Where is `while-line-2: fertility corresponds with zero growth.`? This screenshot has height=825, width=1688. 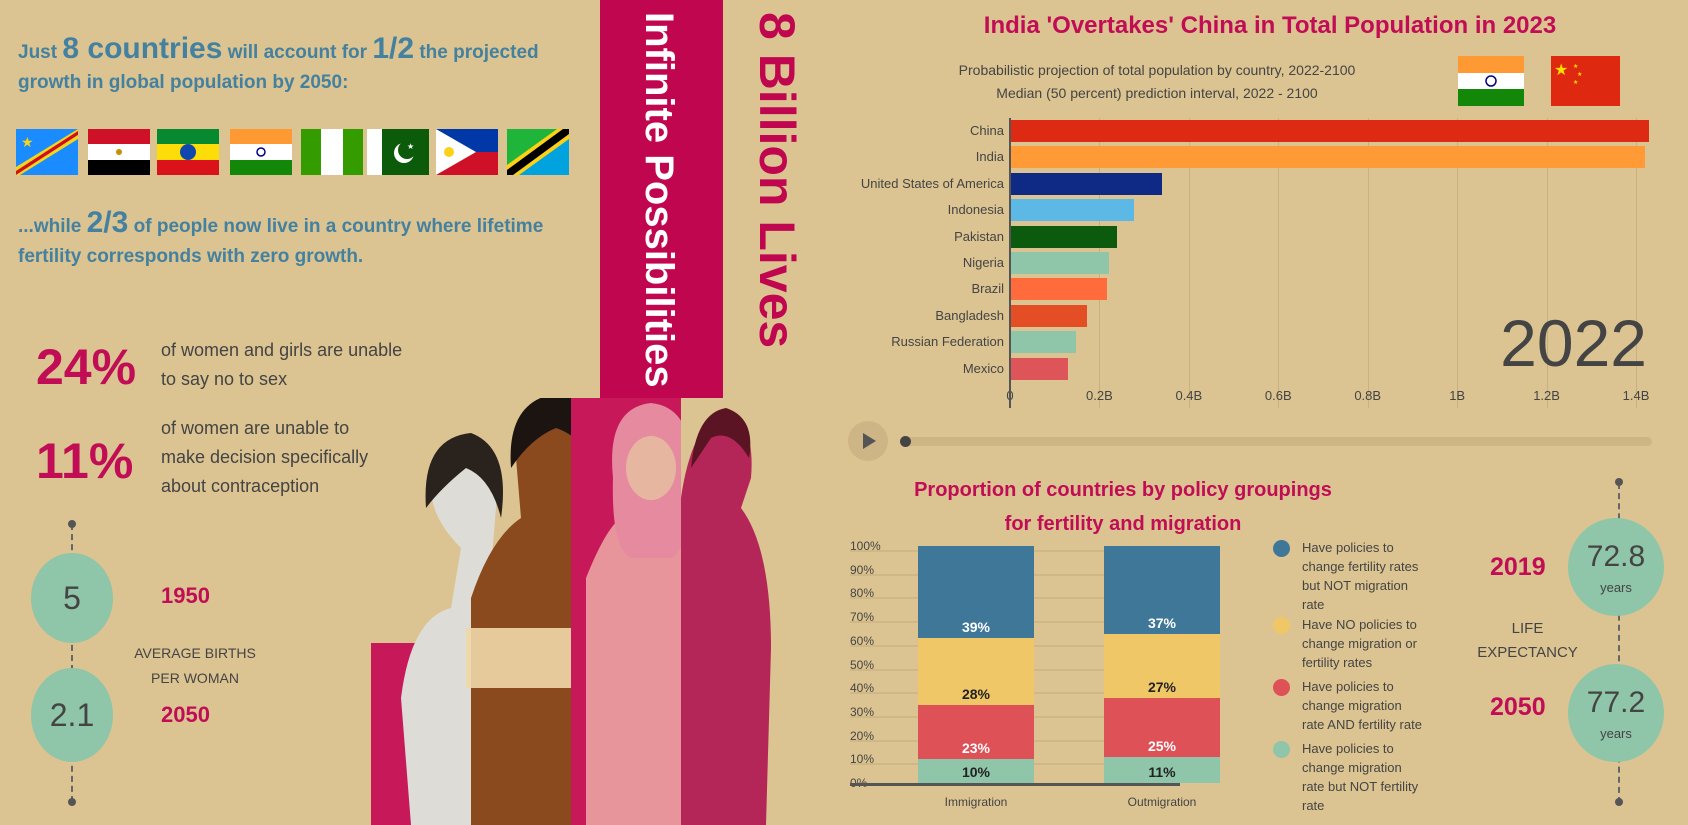
while-line-2: fertility corresponds with zero growth. is located at coordinates (191, 256).